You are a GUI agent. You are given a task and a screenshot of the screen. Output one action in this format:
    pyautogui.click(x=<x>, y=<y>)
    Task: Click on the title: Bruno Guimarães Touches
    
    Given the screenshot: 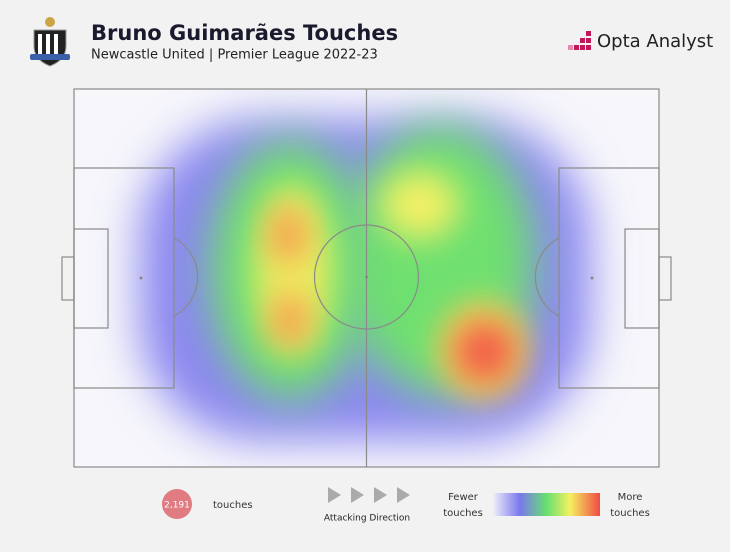 What is the action you would take?
    pyautogui.click(x=244, y=33)
    